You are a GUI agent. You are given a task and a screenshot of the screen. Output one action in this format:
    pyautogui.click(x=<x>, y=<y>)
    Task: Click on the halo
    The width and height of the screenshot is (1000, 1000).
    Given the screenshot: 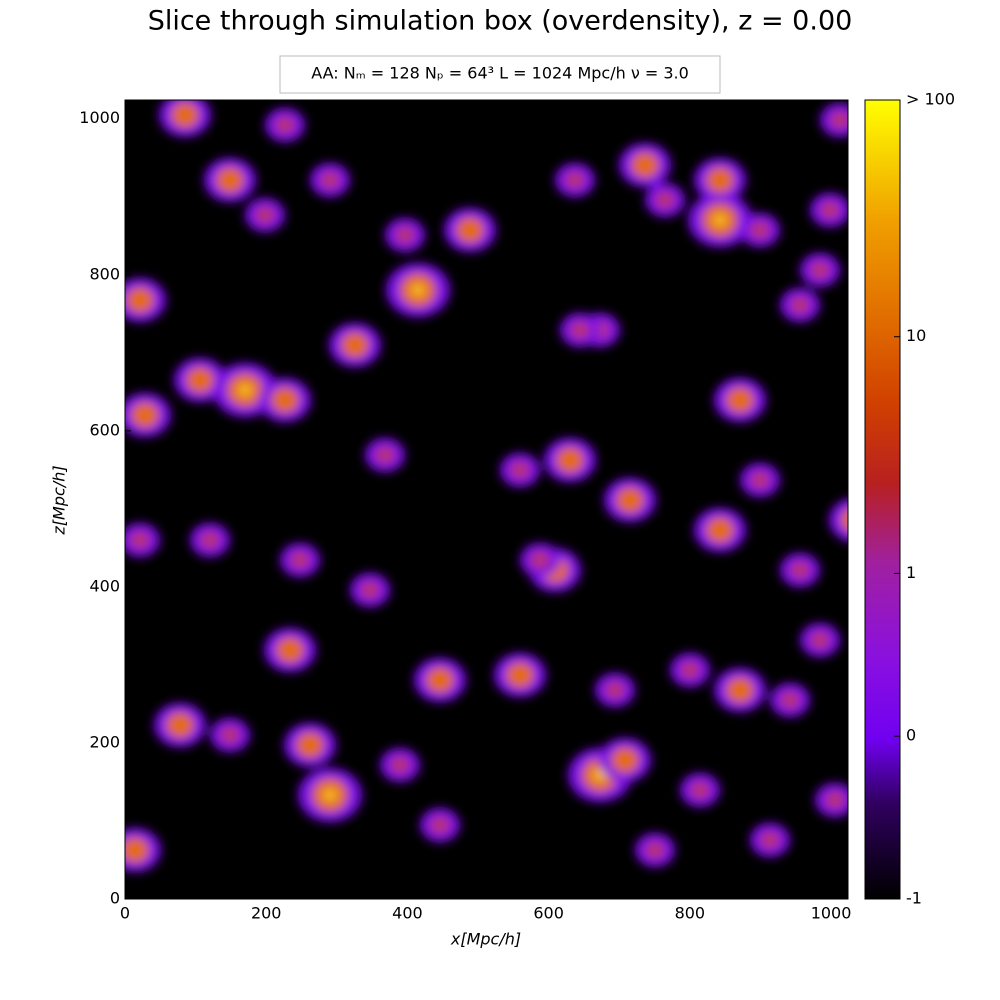 What is the action you would take?
    pyautogui.click(x=838, y=520)
    